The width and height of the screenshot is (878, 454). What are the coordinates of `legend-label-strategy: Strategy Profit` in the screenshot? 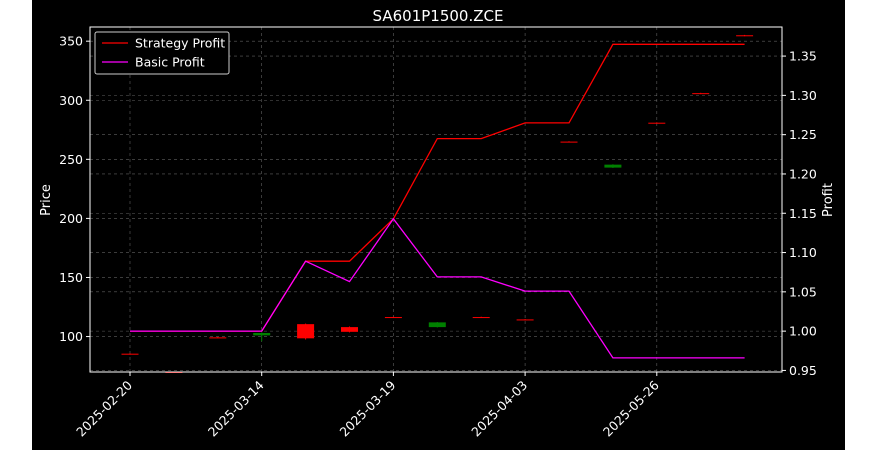 It's located at (180, 43).